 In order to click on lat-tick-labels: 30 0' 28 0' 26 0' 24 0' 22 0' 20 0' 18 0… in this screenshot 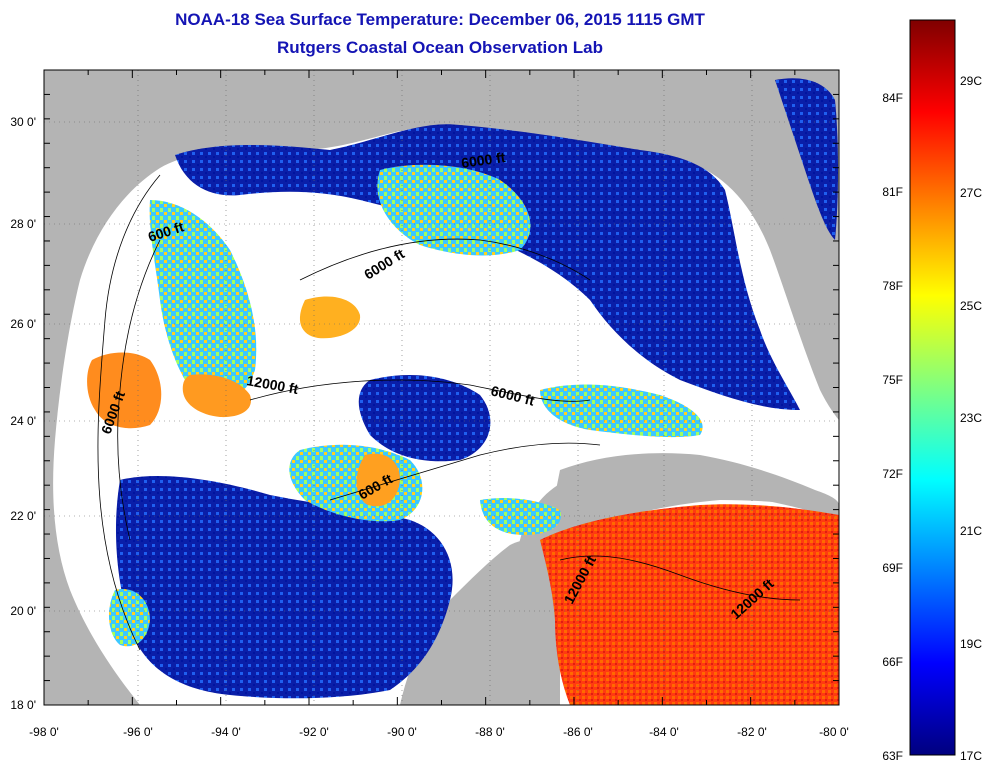, I will do `click(23, 413)`.